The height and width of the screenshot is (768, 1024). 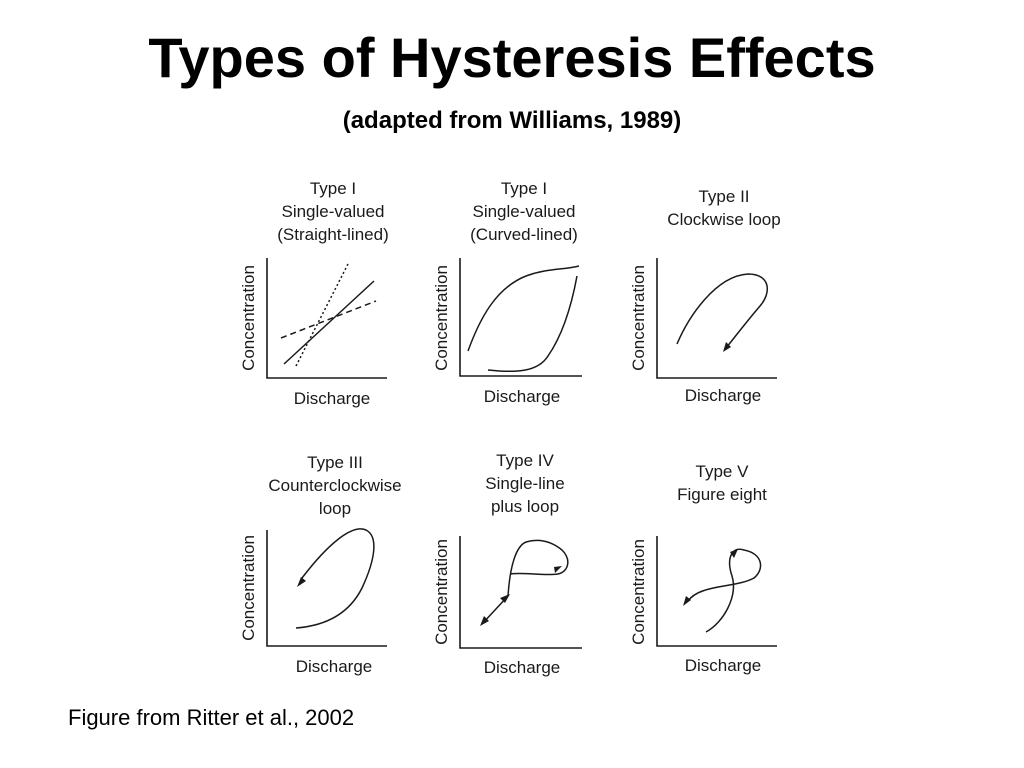 What do you see at coordinates (724, 590) in the screenshot?
I see `figure-eight-curve` at bounding box center [724, 590].